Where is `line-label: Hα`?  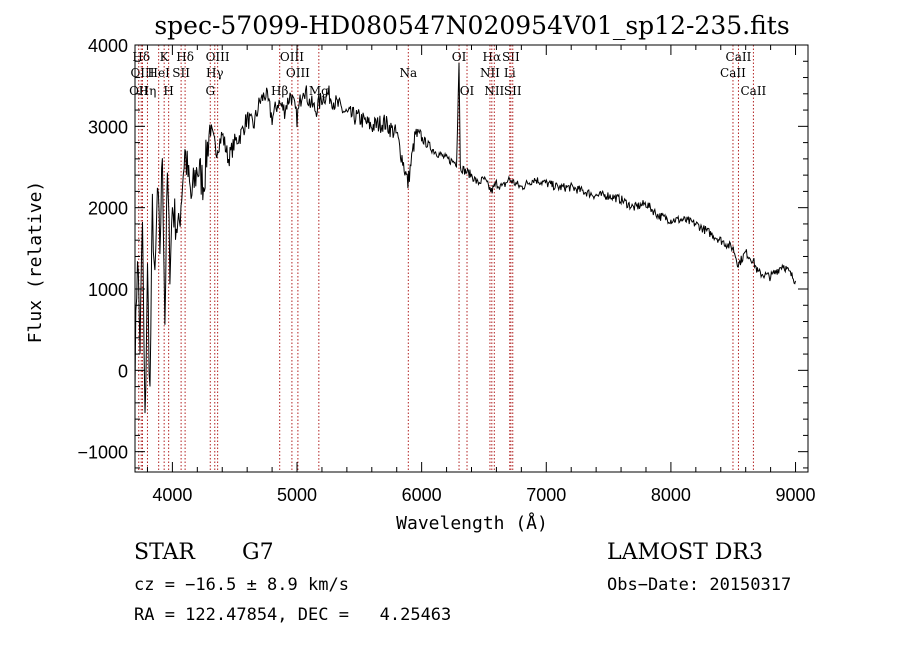
line-label: Hα is located at coordinates (492, 57).